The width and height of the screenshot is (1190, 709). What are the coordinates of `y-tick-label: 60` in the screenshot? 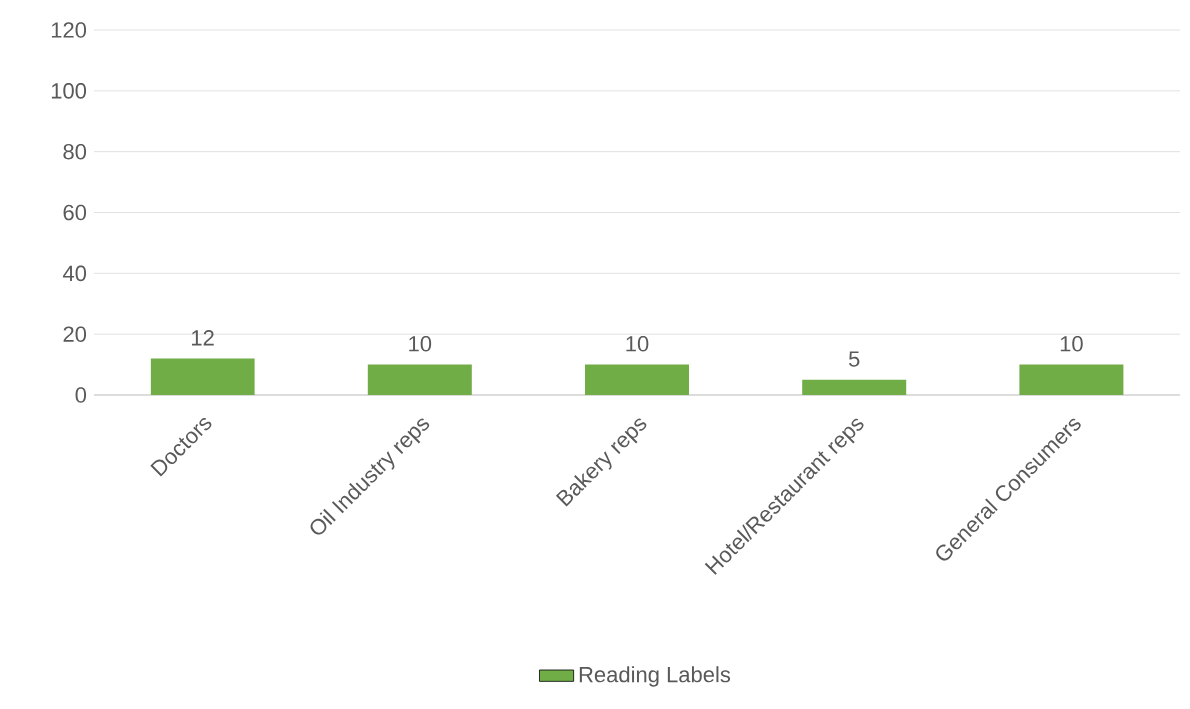 It's located at (75, 212).